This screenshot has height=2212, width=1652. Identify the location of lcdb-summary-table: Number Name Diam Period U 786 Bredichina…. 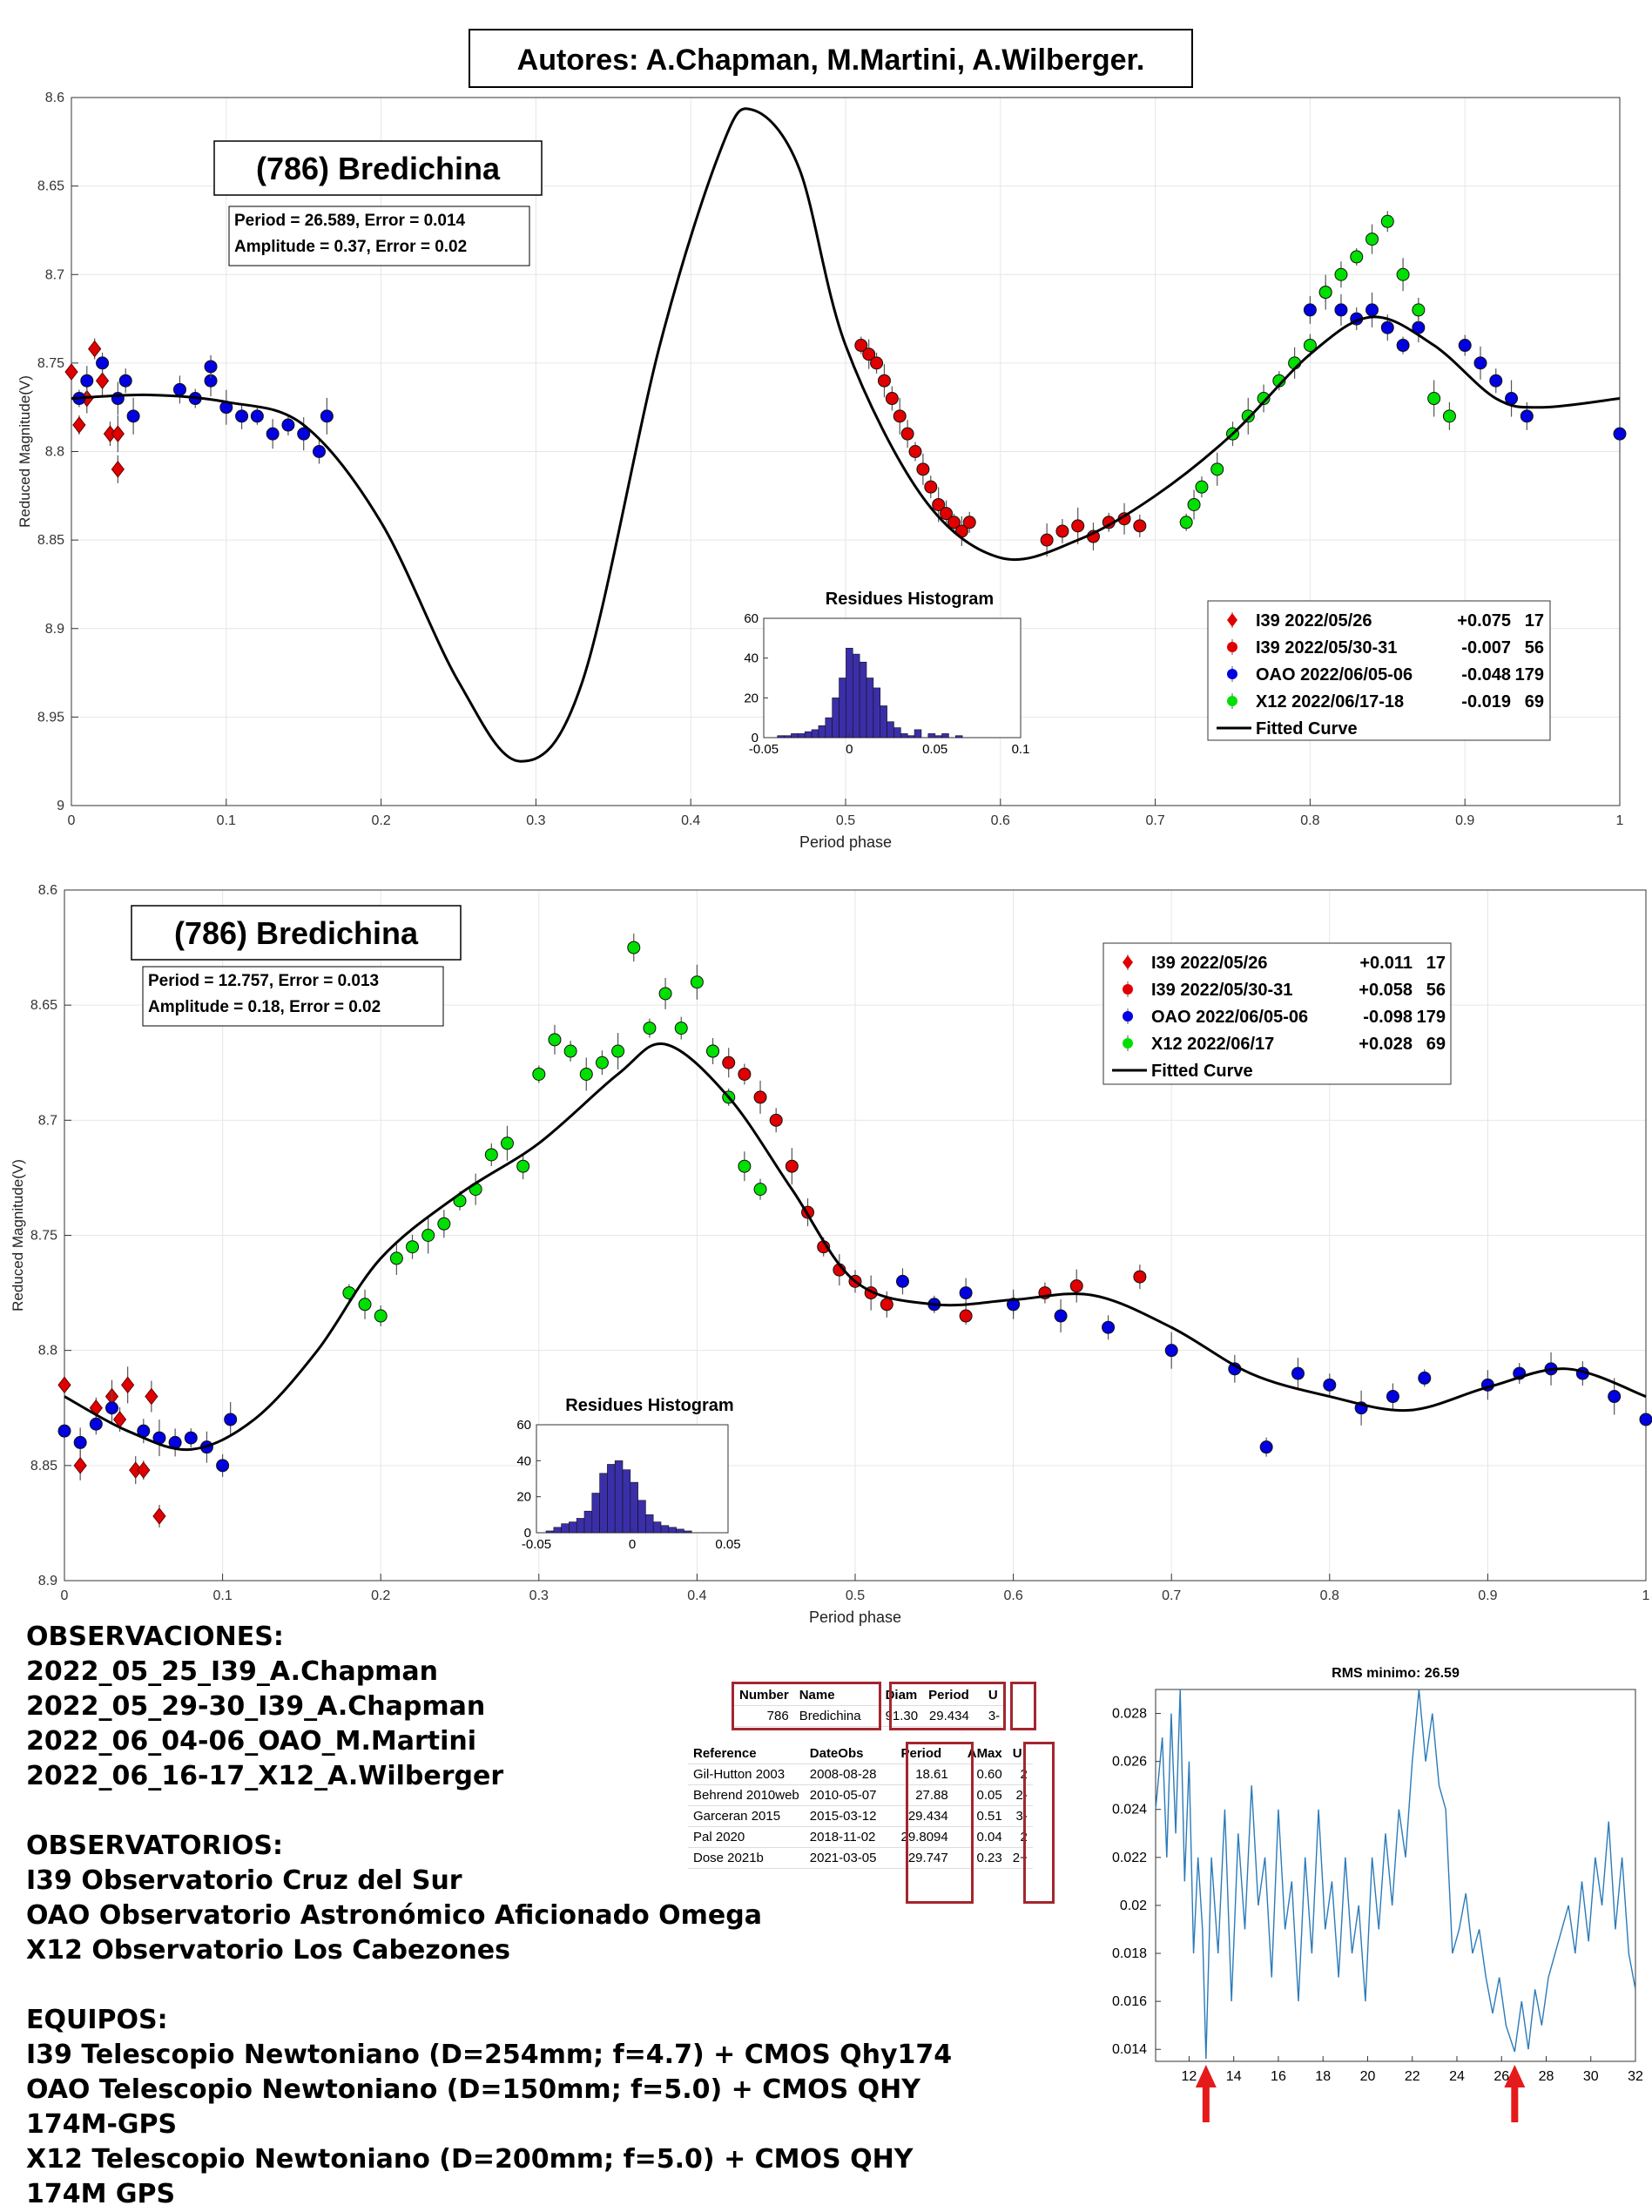
(870, 1706).